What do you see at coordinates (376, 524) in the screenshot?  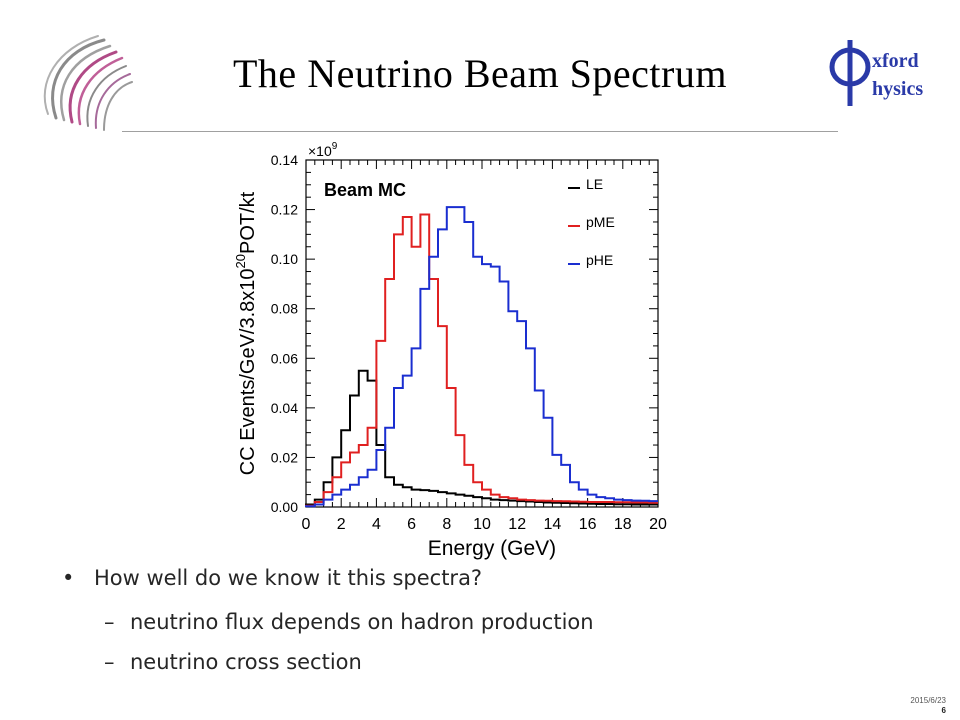 I see `x-tick-label: 4` at bounding box center [376, 524].